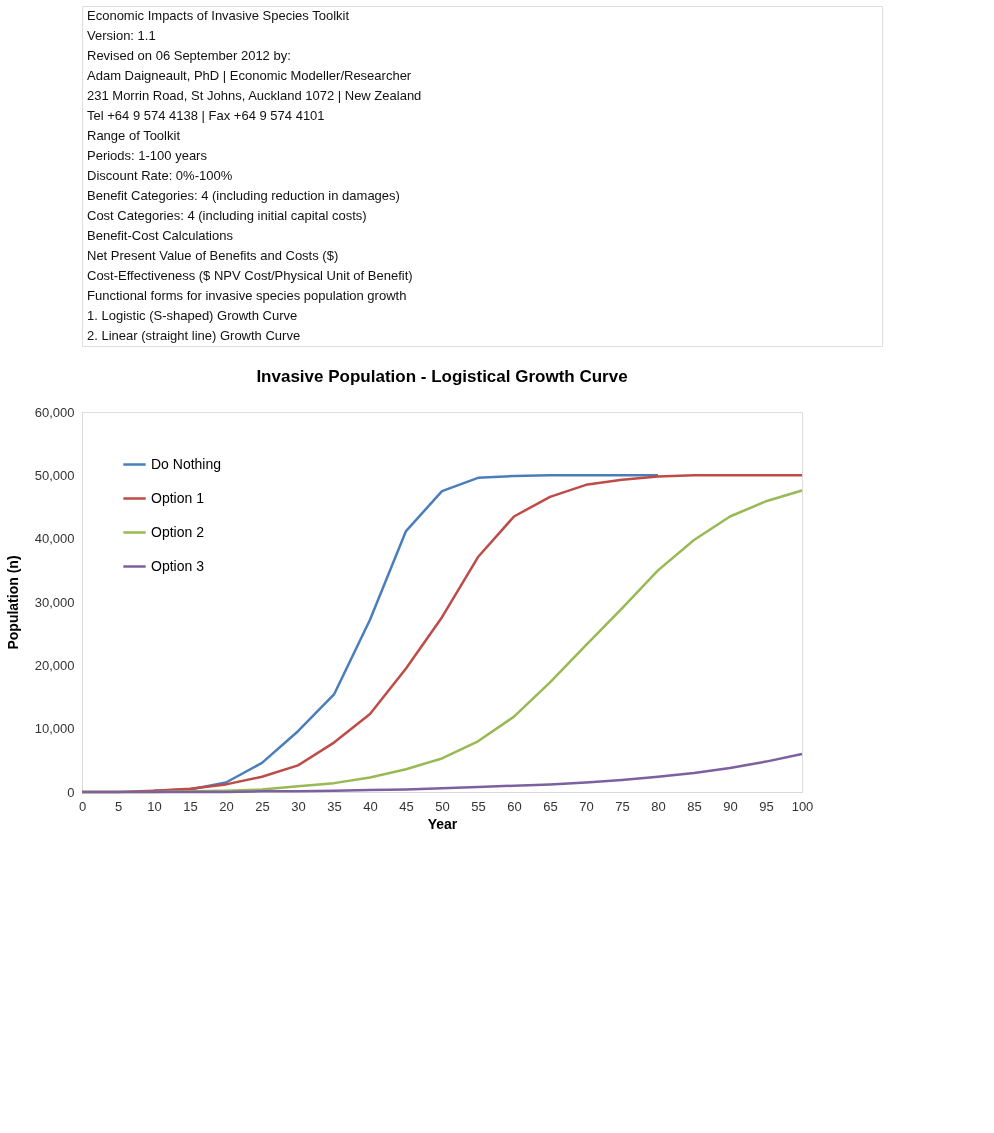  I want to click on text: Cost Categories: 4 (including initial capital costs), so click(227, 215).